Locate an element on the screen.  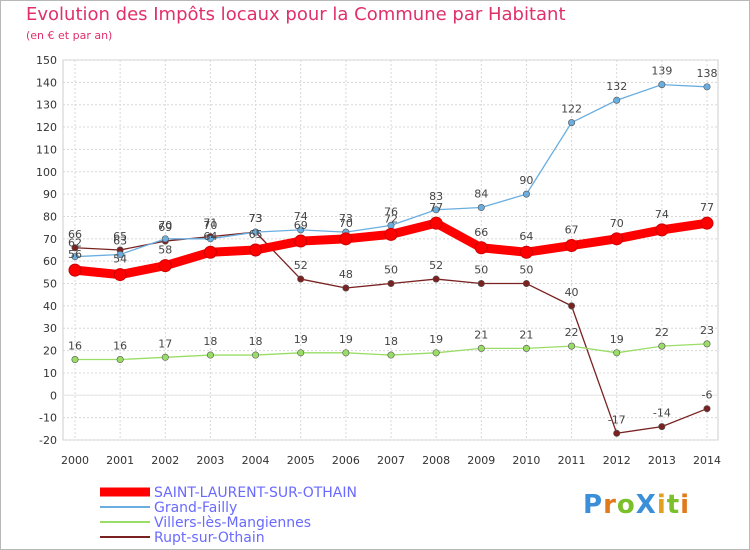
y-tick-label: -10 is located at coordinates (48, 418).